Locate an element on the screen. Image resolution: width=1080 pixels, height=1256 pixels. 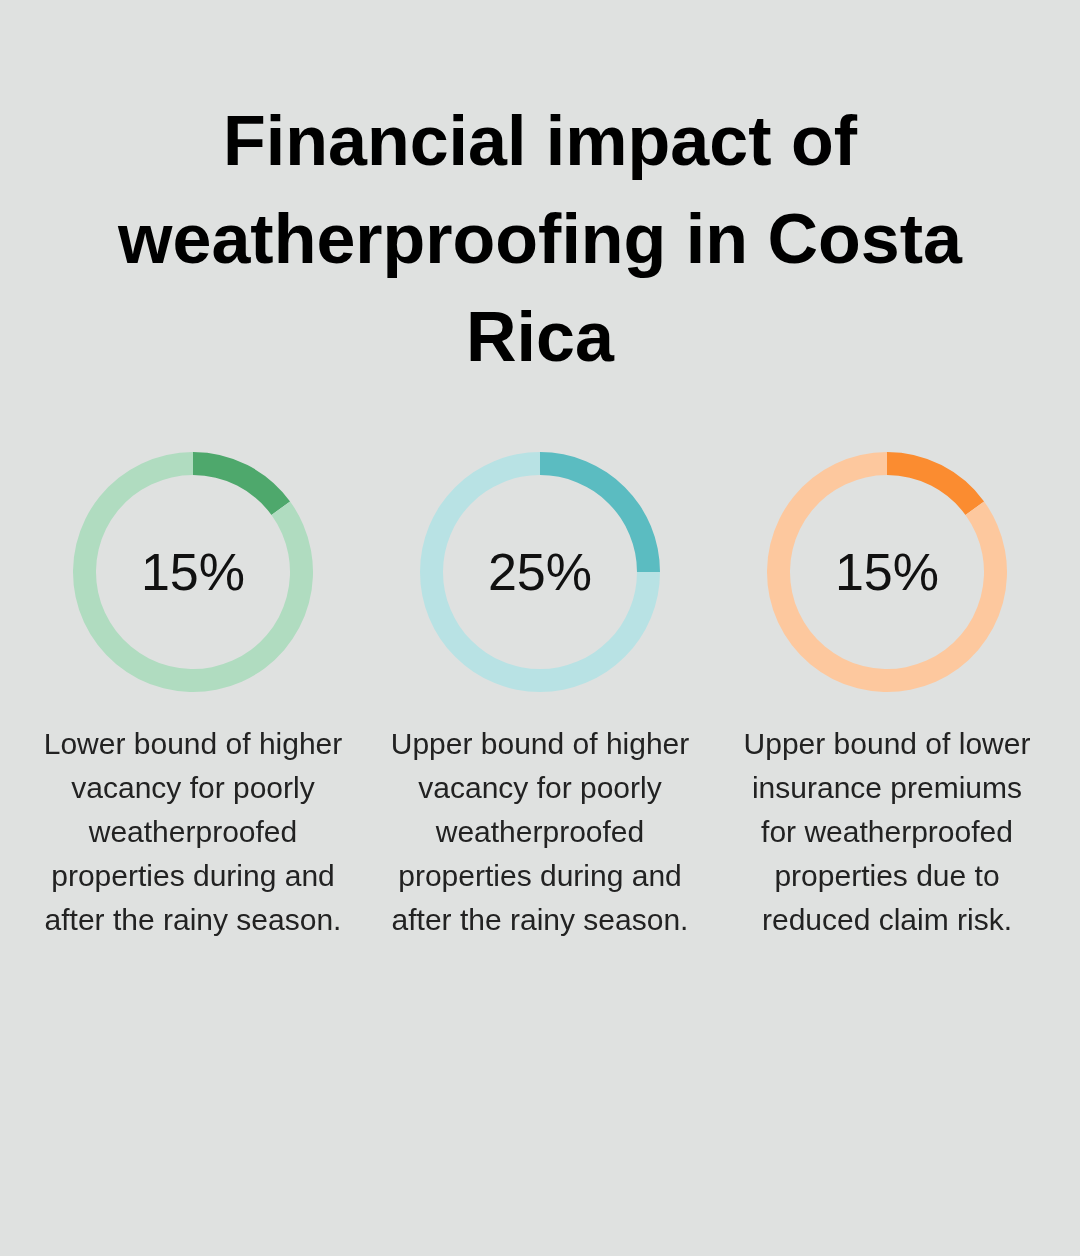
data-label: 25% is located at coordinates (540, 572).